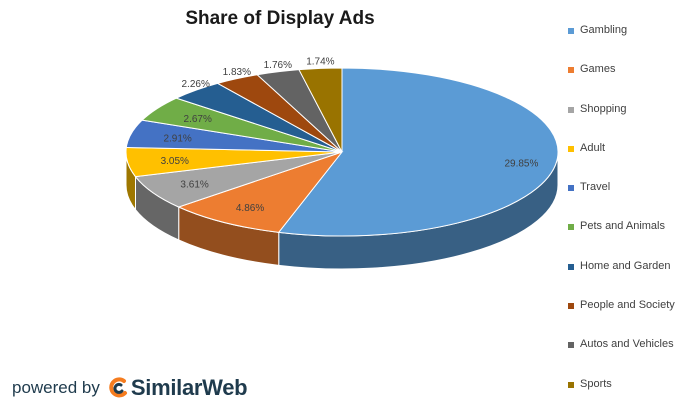 The image size is (684, 417). What do you see at coordinates (621, 122) in the screenshot?
I see `legend-item: Shopping` at bounding box center [621, 122].